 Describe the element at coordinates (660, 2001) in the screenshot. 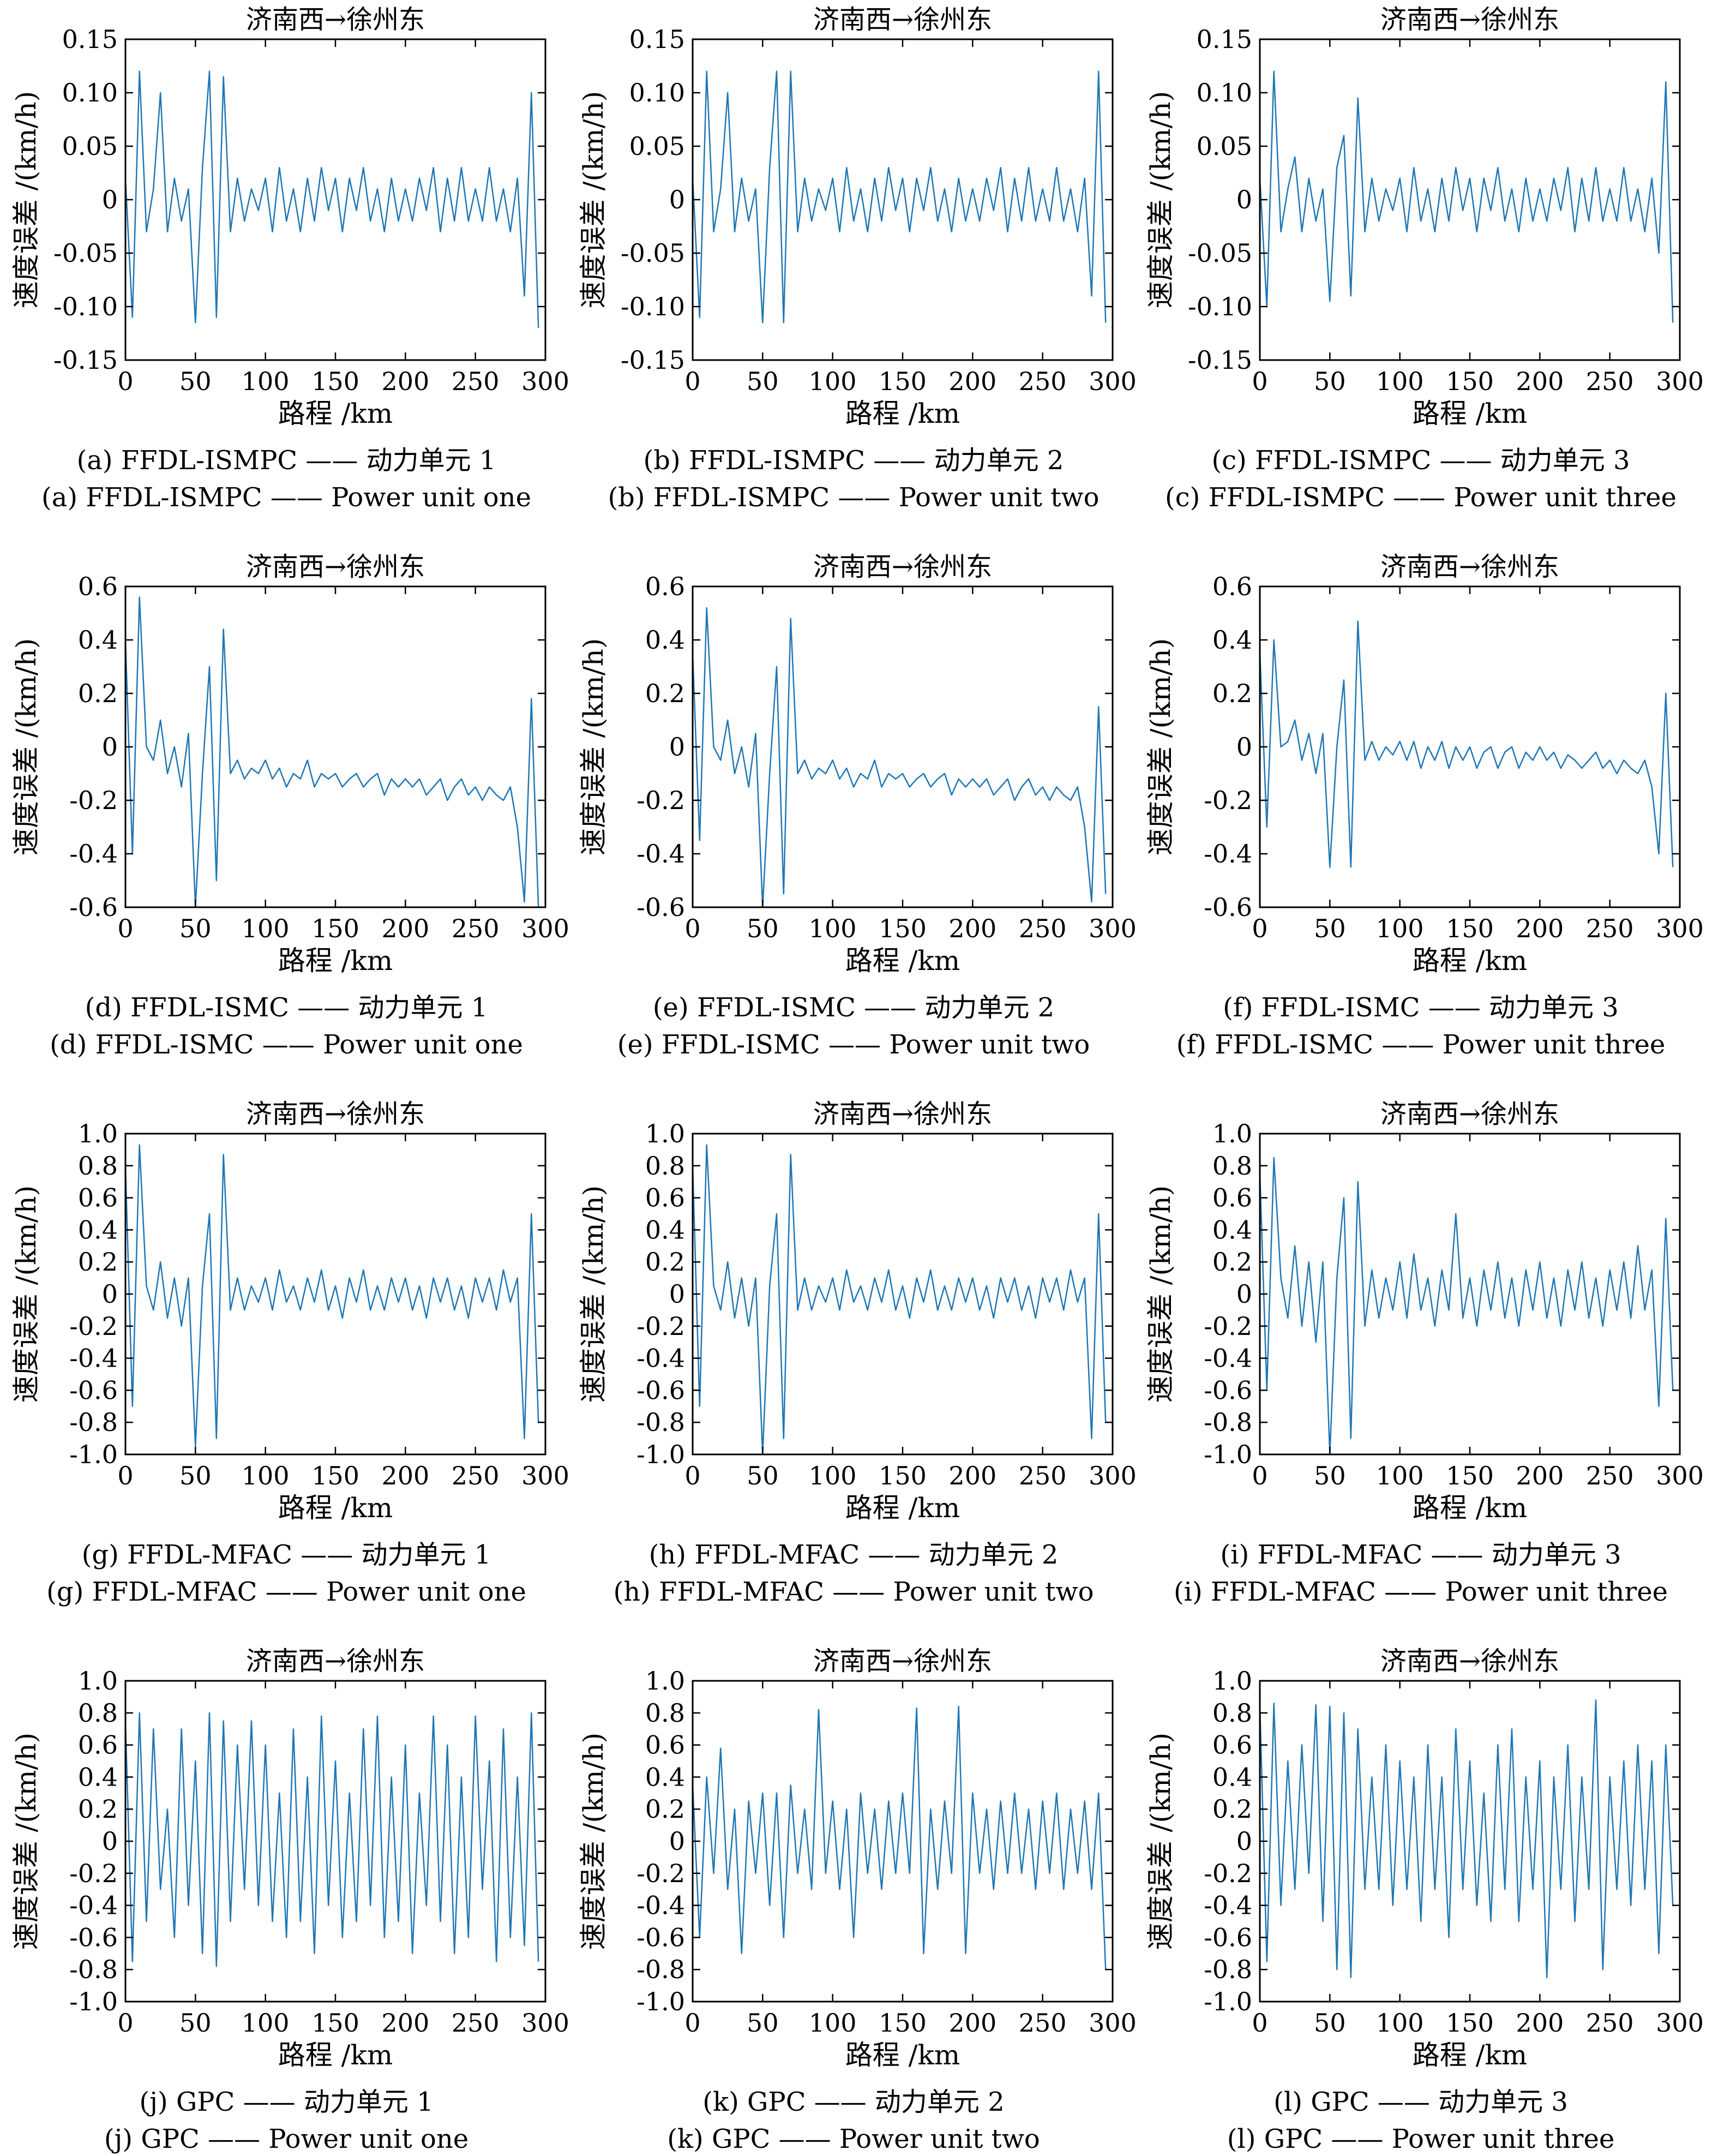

I see `y-tick-label: -1.0` at that location.